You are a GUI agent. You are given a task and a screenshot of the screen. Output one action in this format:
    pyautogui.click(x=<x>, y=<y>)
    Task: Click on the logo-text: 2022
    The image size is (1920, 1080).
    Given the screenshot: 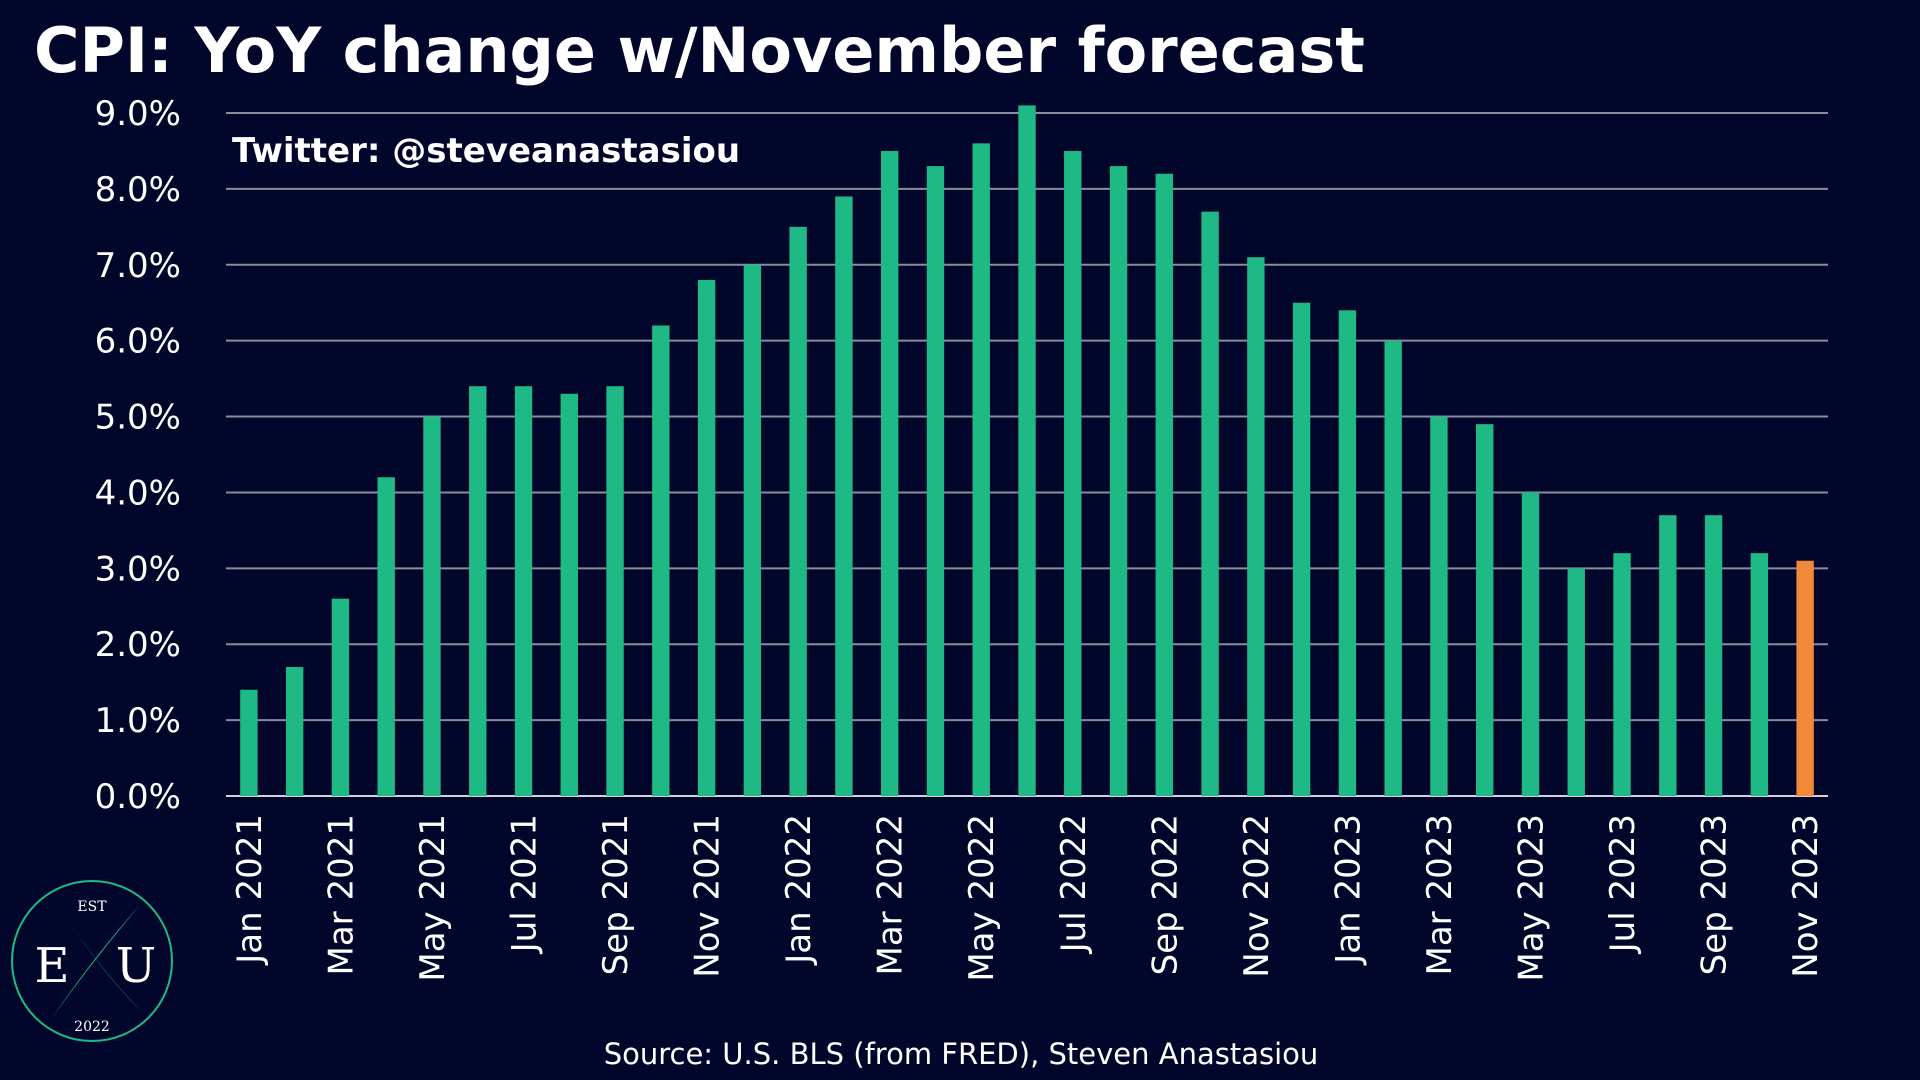 What is the action you would take?
    pyautogui.click(x=92, y=1027)
    